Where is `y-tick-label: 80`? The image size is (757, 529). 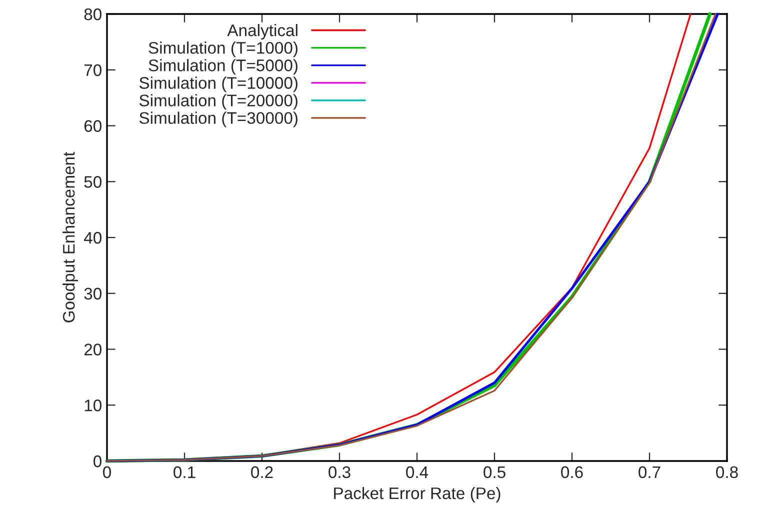 y-tick-label: 80 is located at coordinates (93, 14).